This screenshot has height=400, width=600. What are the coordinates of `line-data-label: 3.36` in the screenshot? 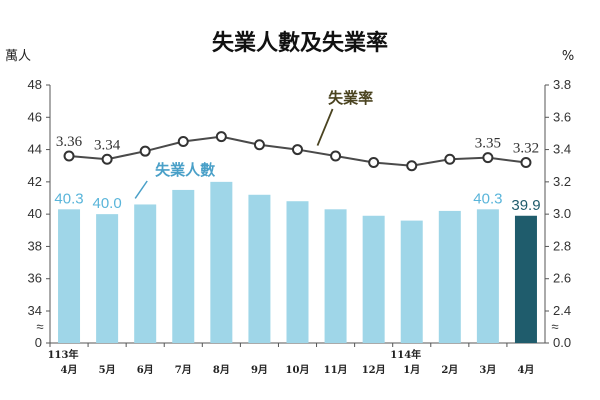 It's located at (69, 142).